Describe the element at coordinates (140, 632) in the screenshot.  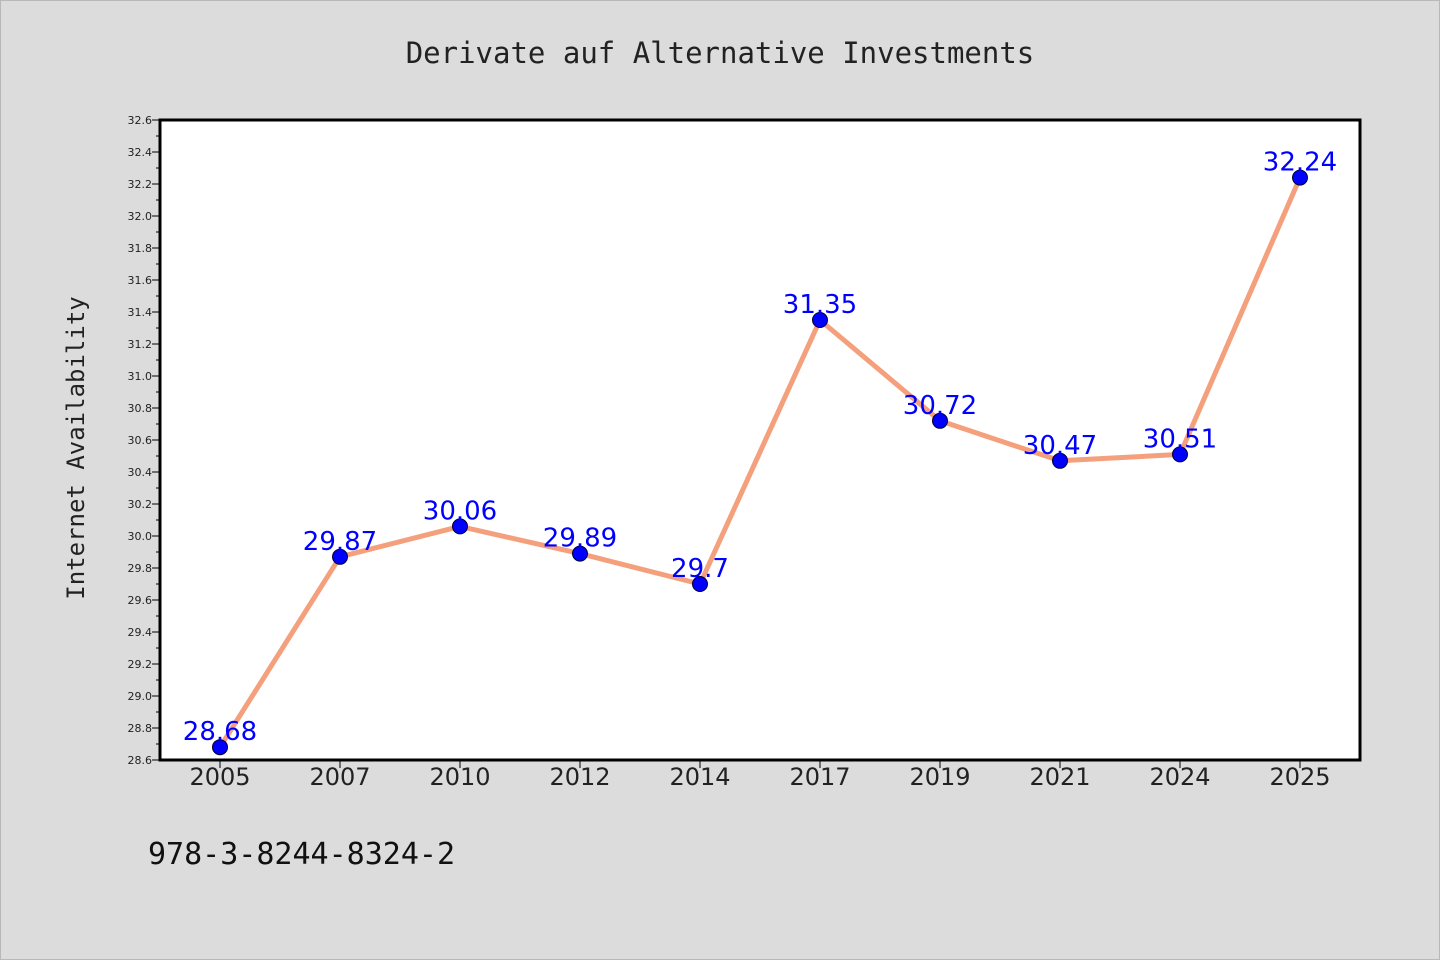
I see `y-tick-label: 29.4` at that location.